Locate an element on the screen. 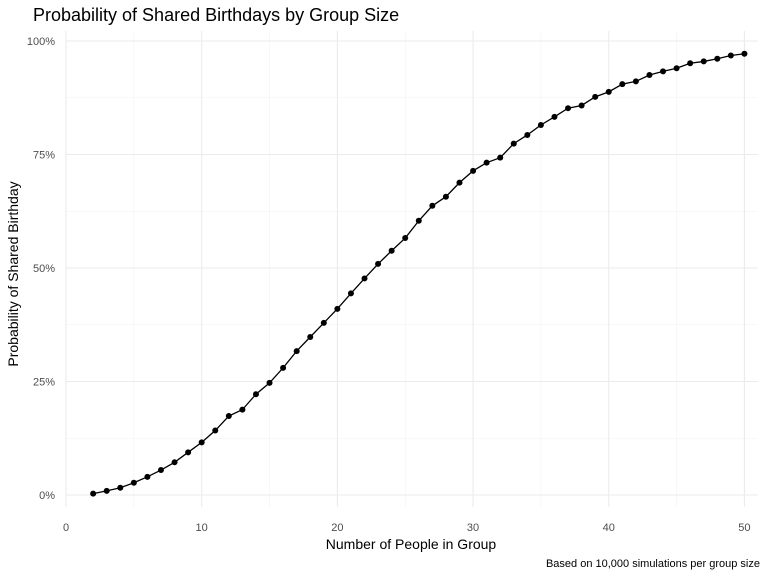 The height and width of the screenshot is (576, 768). y-tick-label: 25% is located at coordinates (44, 383).